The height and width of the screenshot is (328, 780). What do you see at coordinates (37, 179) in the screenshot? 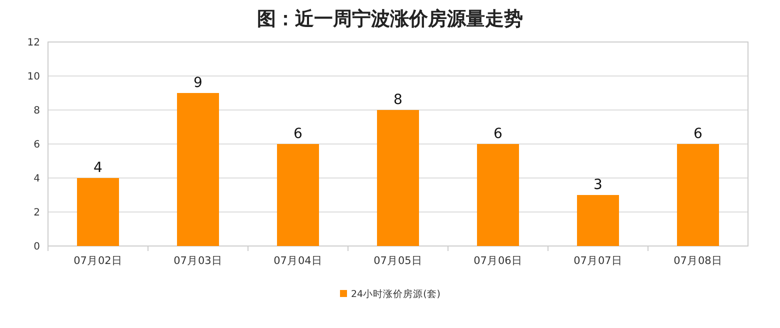
I see `y-tick-label: 4` at bounding box center [37, 179].